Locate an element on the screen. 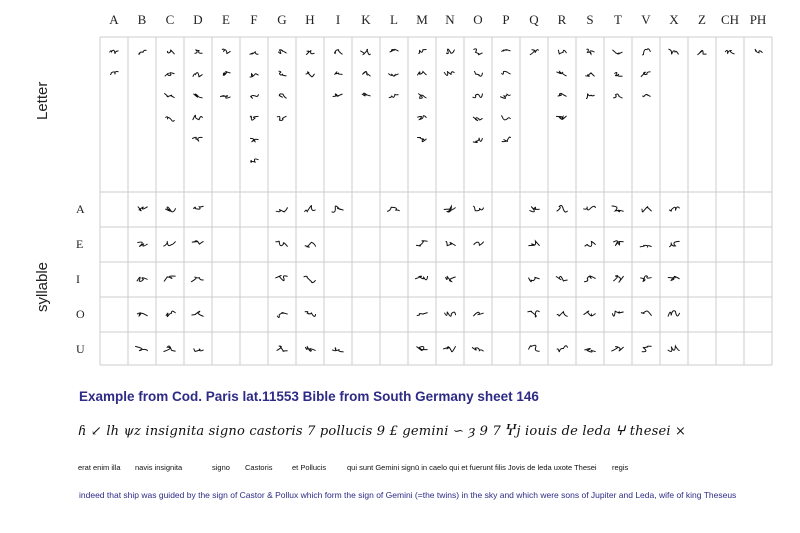  column-header: PH is located at coordinates (758, 19).